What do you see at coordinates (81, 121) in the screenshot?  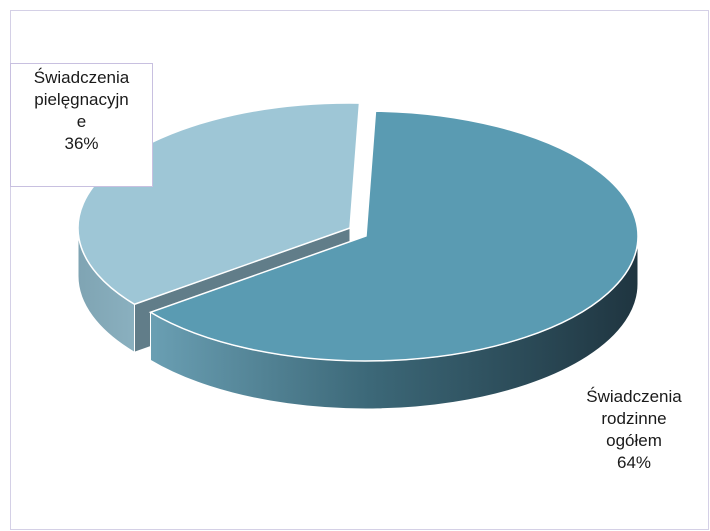 I see `slice-label-pielegnacyjne-line-3: e` at bounding box center [81, 121].